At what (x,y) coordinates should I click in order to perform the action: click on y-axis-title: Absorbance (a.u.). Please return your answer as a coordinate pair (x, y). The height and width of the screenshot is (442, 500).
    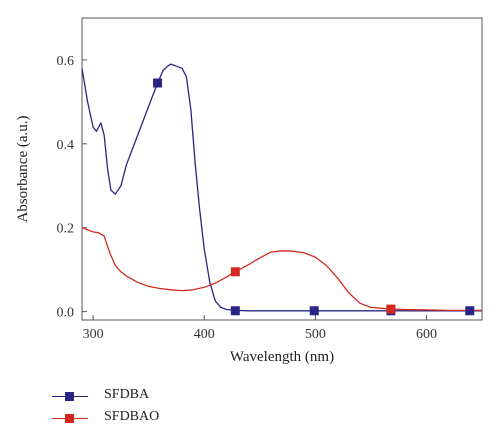
    Looking at the image, I should click on (23, 168).